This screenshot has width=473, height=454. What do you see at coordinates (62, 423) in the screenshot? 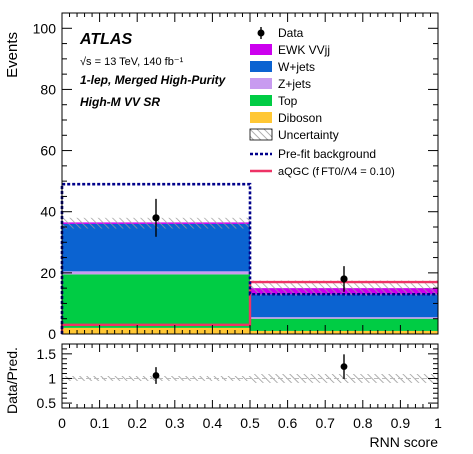
I see `x-tick-label: 0` at bounding box center [62, 423].